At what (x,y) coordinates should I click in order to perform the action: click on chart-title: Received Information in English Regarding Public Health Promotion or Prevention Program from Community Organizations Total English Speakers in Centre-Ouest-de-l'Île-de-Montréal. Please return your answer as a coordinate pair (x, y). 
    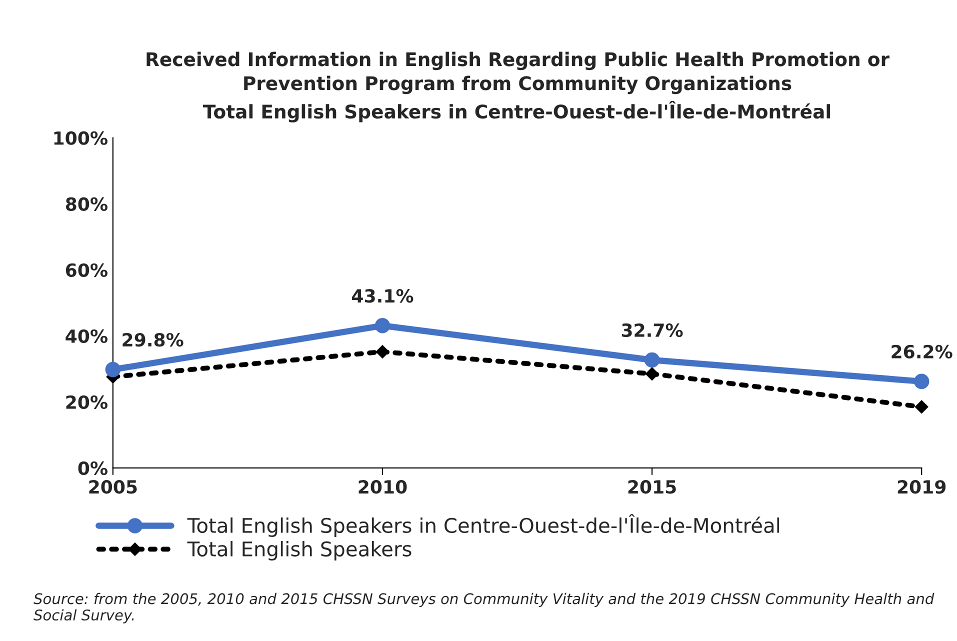
    Looking at the image, I should click on (518, 87).